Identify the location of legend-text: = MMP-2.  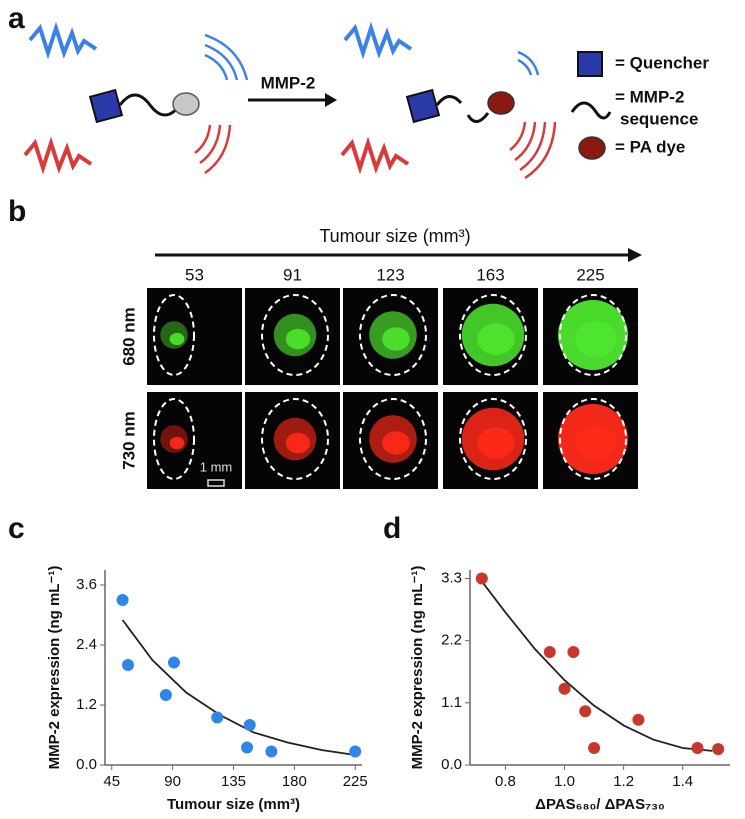
(649, 96).